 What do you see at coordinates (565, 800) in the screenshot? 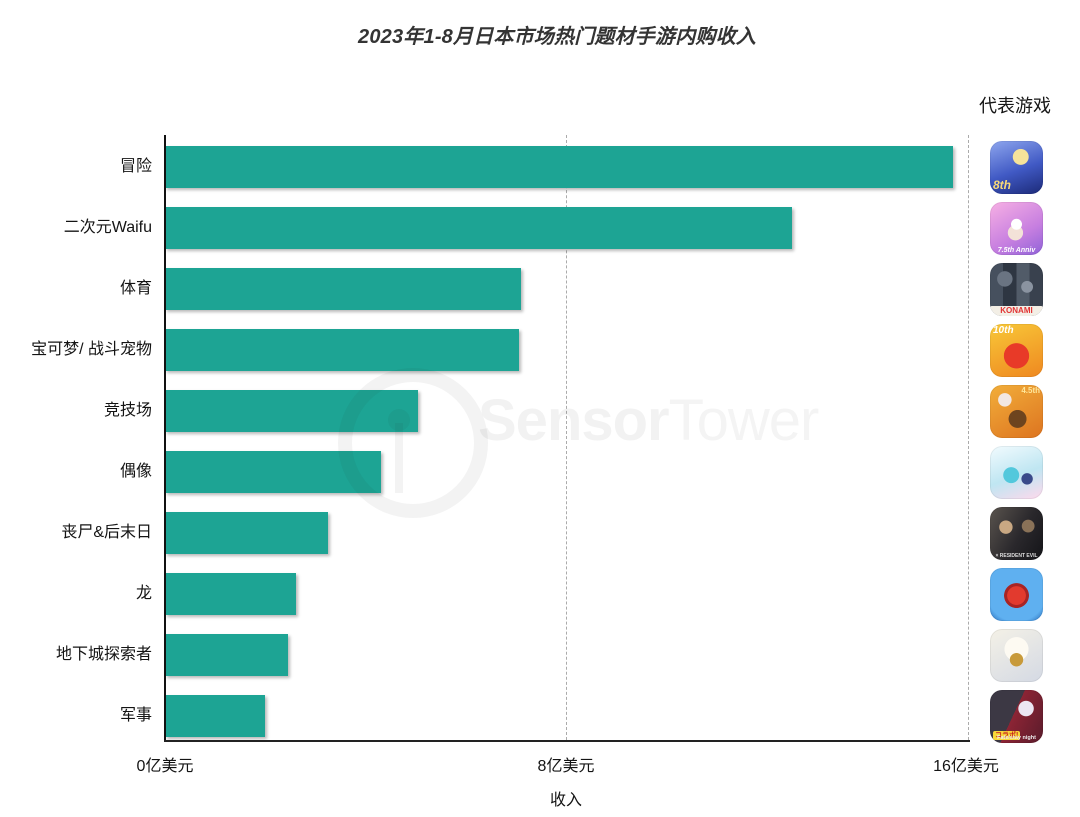
I see `x-axis-title: 收入` at bounding box center [565, 800].